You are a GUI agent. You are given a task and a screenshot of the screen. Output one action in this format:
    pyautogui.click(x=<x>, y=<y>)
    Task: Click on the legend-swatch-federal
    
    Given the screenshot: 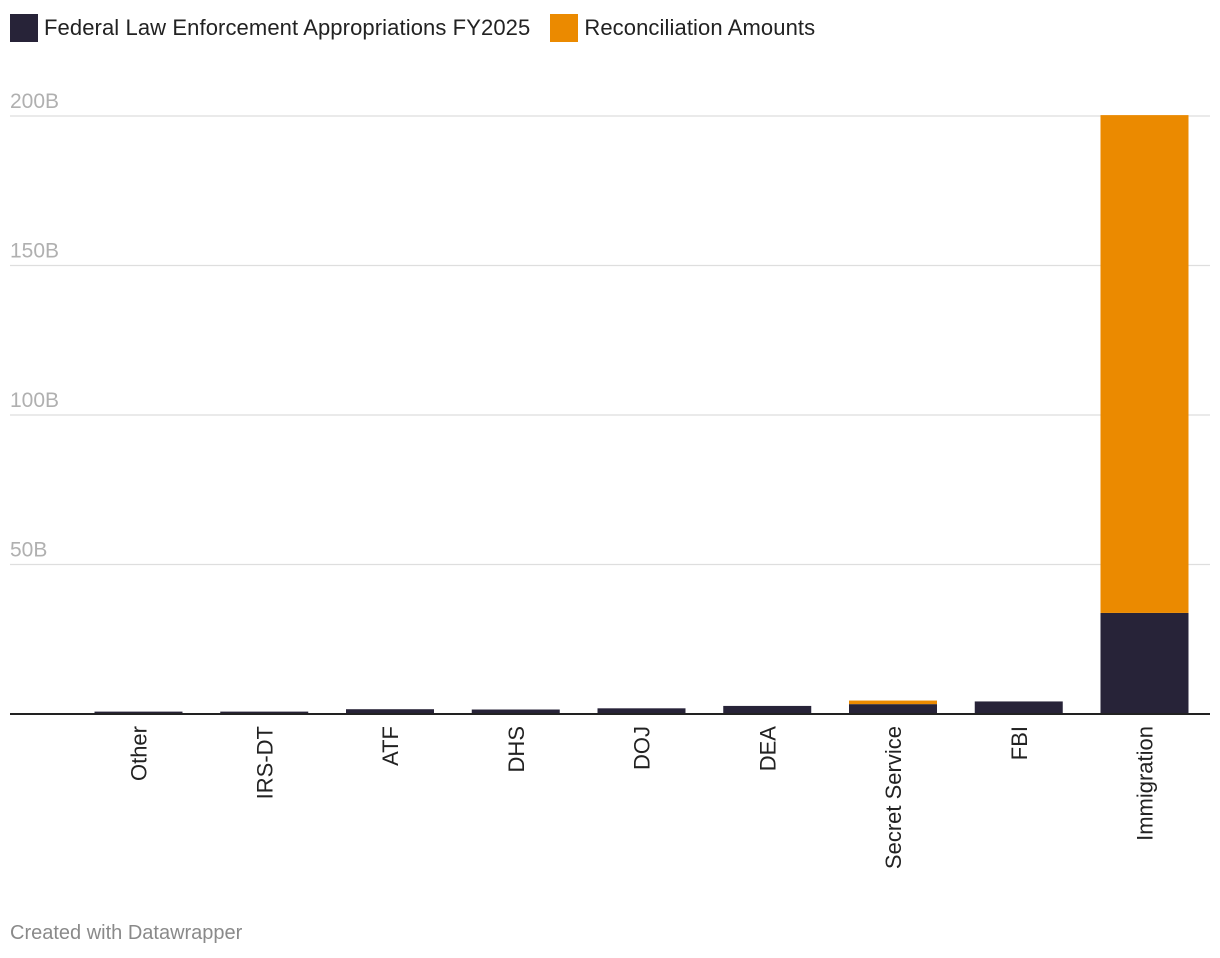 What is the action you would take?
    pyautogui.click(x=24, y=28)
    